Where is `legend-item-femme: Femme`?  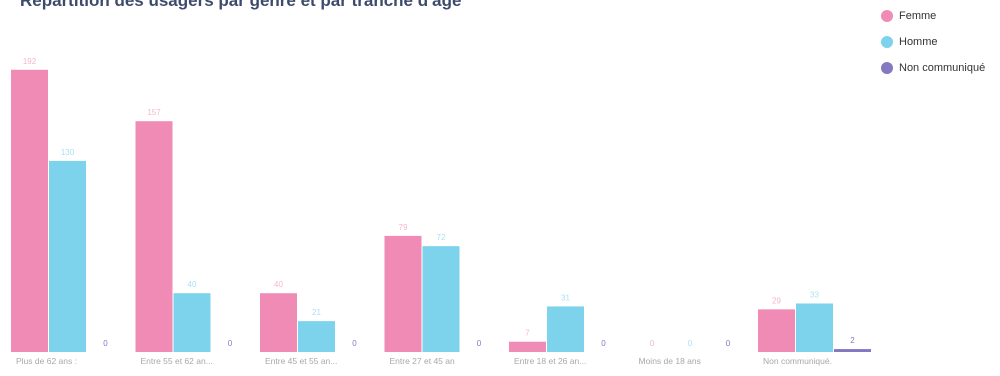 legend-item-femme: Femme is located at coordinates (940, 15).